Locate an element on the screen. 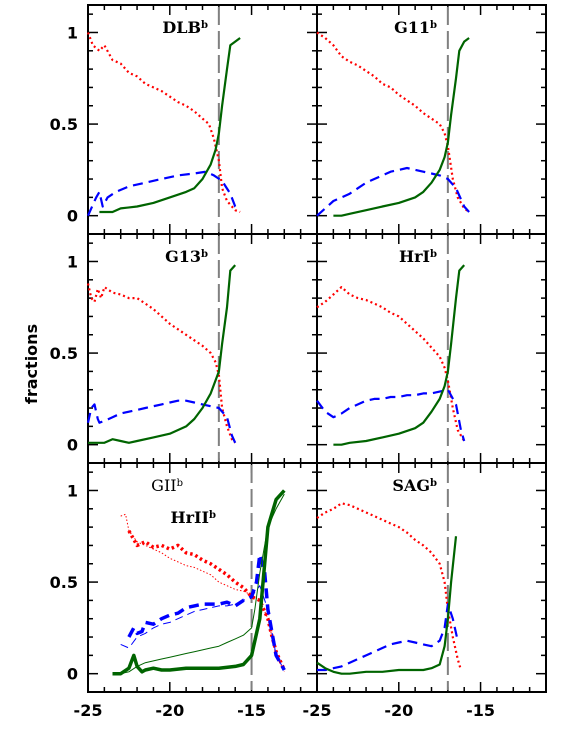 The width and height of the screenshot is (568, 739). panel-1: G11b is located at coordinates (431, 119).